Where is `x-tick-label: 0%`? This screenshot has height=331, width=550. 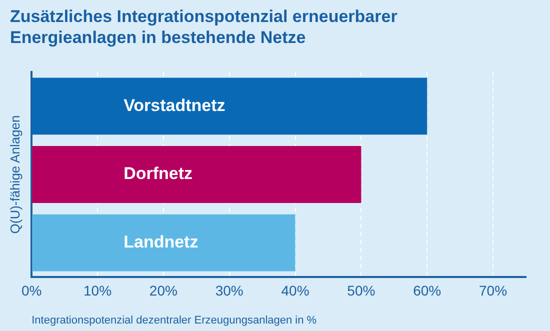 x-tick-label: 0% is located at coordinates (31, 290).